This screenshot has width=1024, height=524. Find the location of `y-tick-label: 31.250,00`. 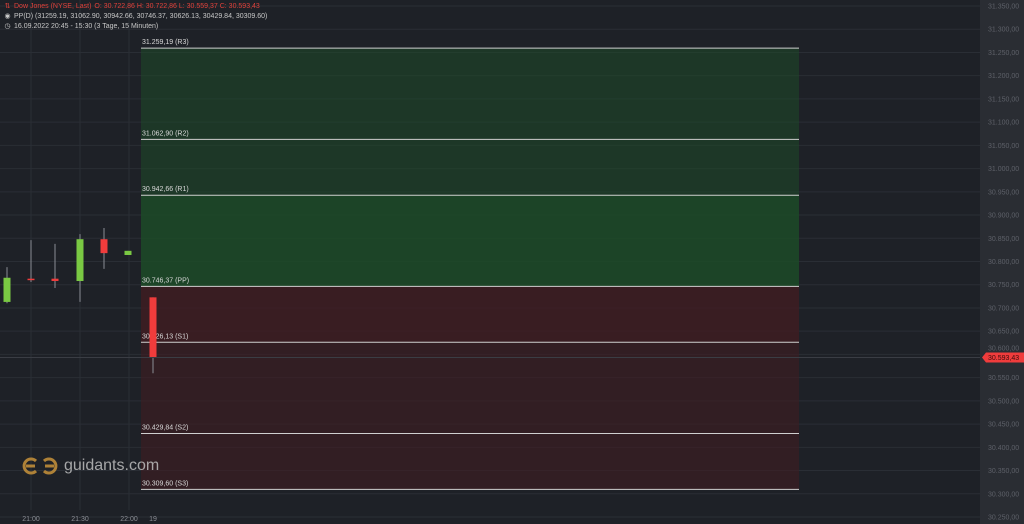

y-tick-label: 31.250,00 is located at coordinates (1003, 53).